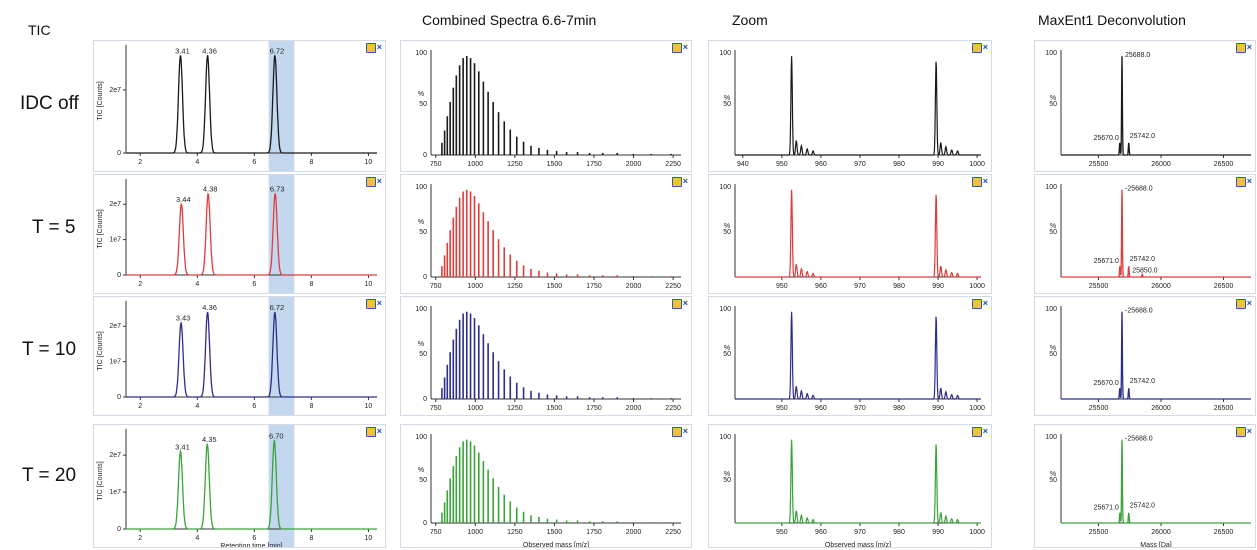  I want to click on peak-label: 25742.0, so click(1142, 381).